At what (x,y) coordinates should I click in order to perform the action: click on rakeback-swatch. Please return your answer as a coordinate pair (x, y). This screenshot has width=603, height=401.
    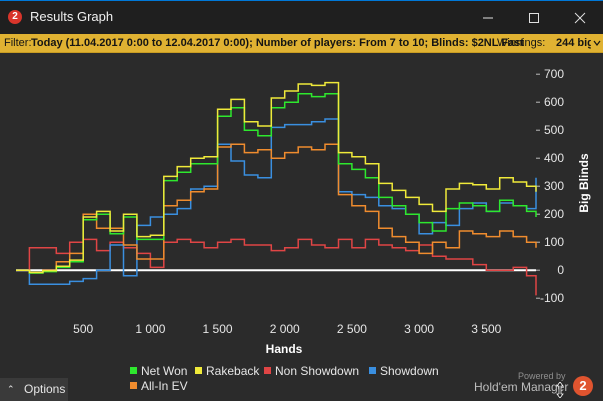
    Looking at the image, I should click on (198, 370).